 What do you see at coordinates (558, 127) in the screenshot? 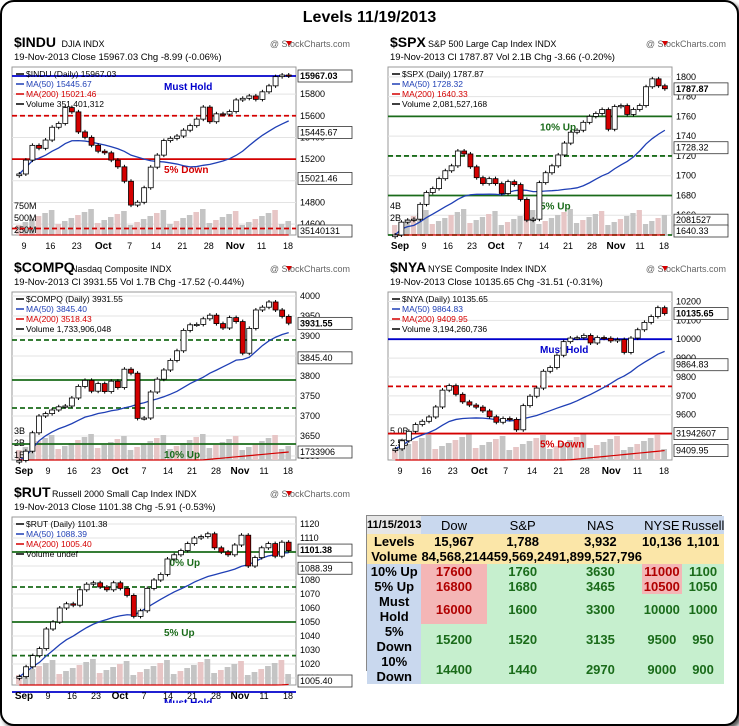
I see `level-label: 10% Up` at bounding box center [558, 127].